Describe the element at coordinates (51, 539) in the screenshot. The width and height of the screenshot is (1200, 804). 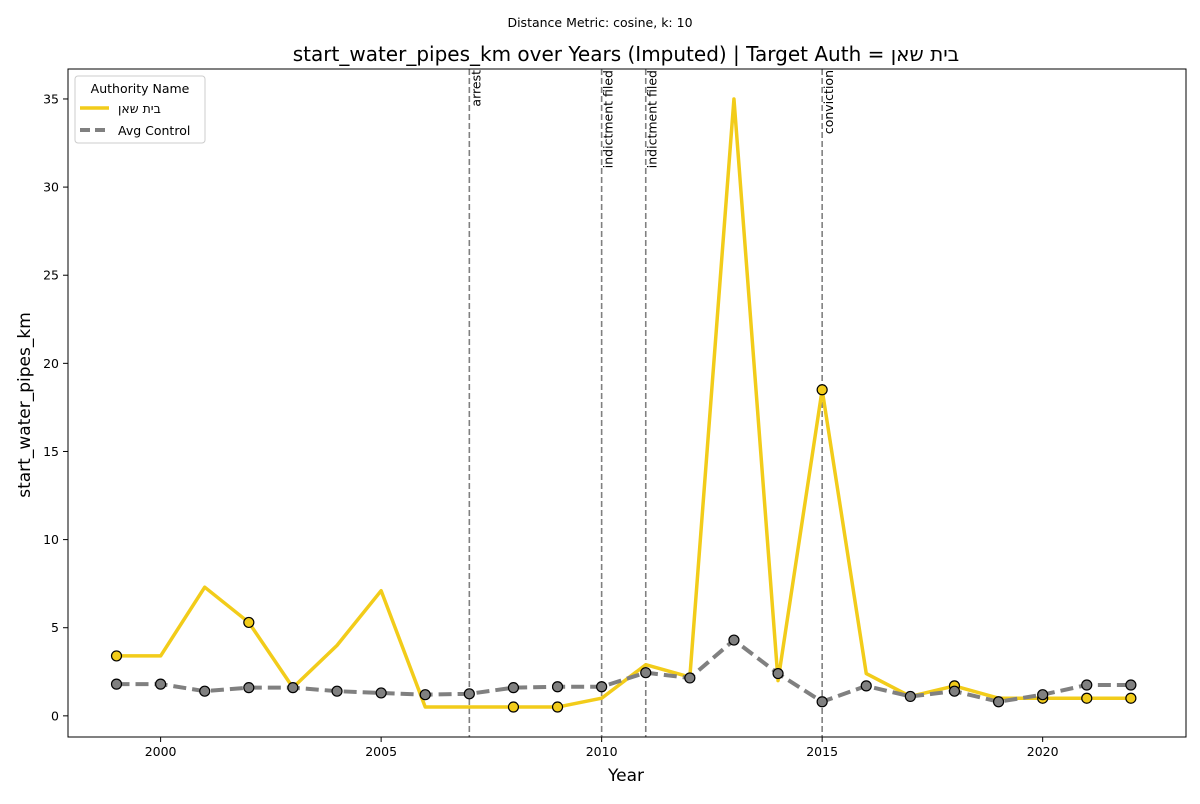
I see `y-tick-label: 10` at that location.